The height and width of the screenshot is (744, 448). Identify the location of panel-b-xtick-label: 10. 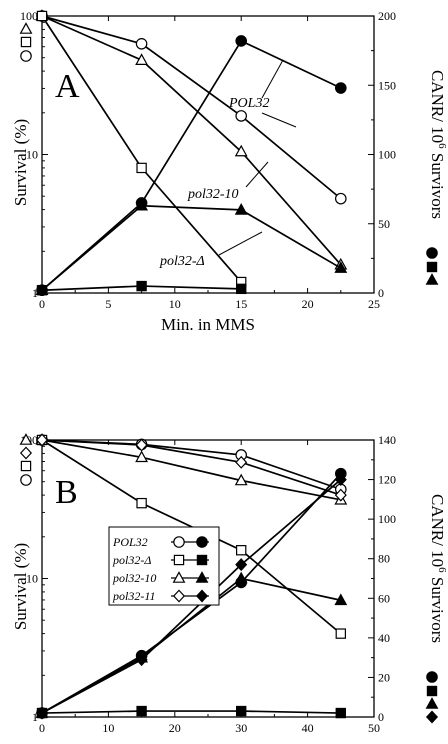
(108, 728).